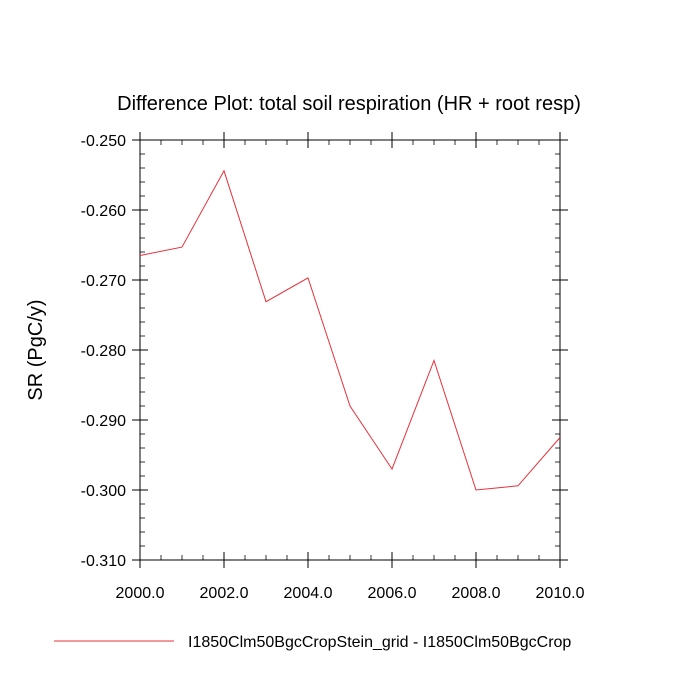 Image resolution: width=700 pixels, height=700 pixels. I want to click on y-tick-label: -0.260, so click(103, 211).